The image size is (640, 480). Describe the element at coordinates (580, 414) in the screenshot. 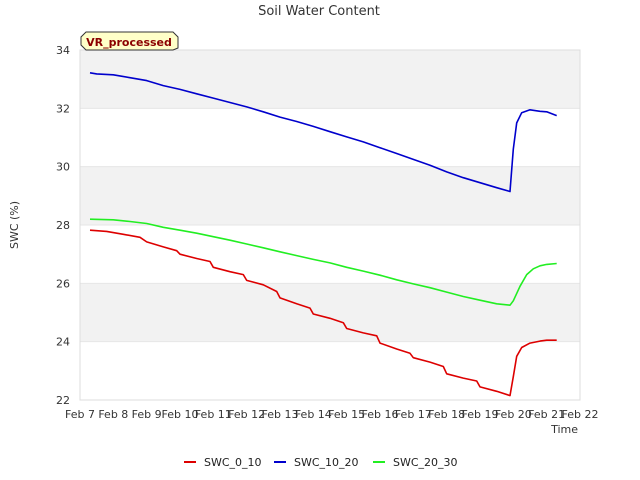

I see `x-tick-label: Feb 22` at that location.